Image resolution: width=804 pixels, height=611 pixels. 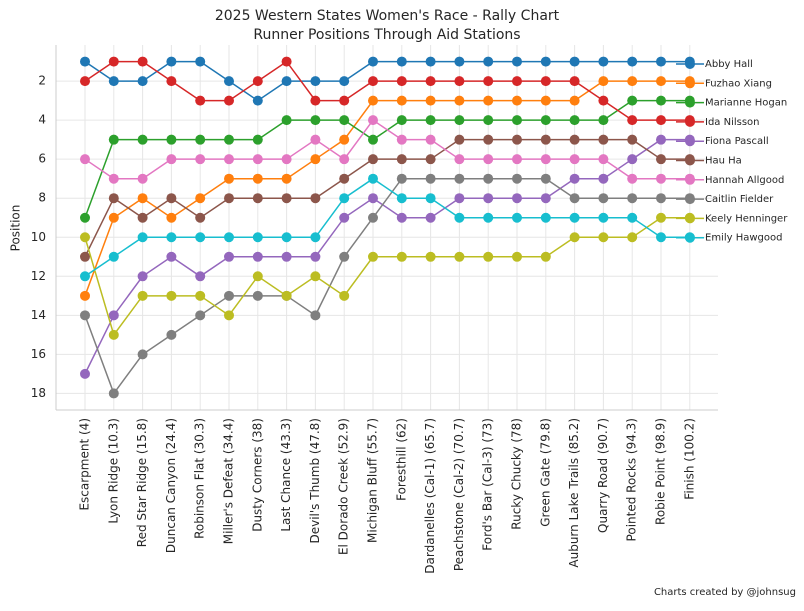 What do you see at coordinates (38, 315) in the screenshot?
I see `y-tick-label: 14` at bounding box center [38, 315].